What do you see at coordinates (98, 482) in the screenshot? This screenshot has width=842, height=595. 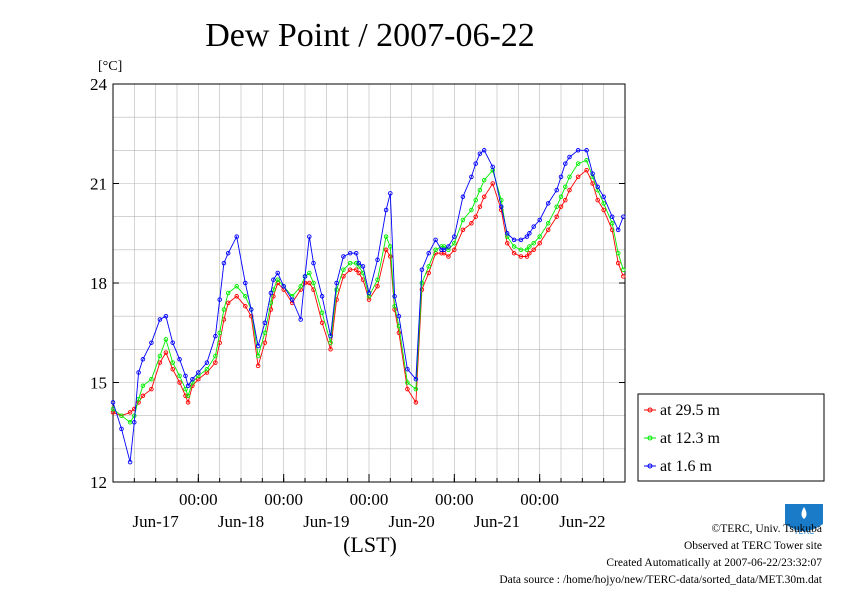 I see `y-tick-label: 12` at bounding box center [98, 482].